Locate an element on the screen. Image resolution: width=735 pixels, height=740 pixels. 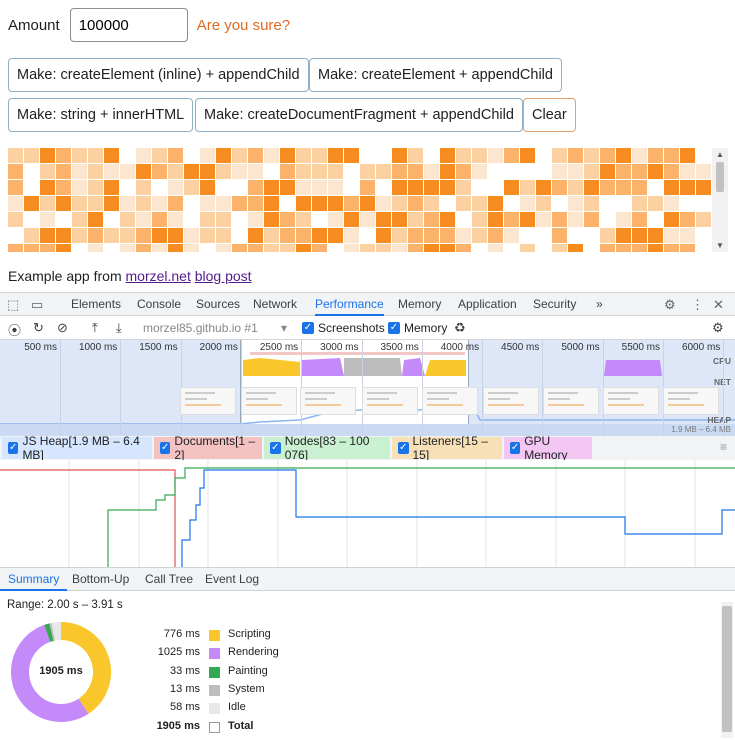
more-options-icon: ⋮ is located at coordinates (697, 304).